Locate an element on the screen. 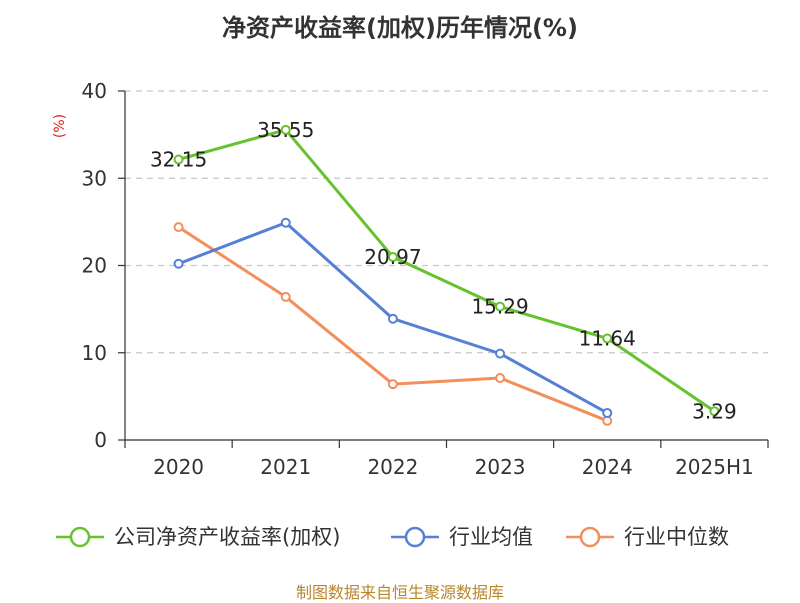 This screenshot has width=800, height=603. legend-label: 行业中位数 is located at coordinates (676, 537).